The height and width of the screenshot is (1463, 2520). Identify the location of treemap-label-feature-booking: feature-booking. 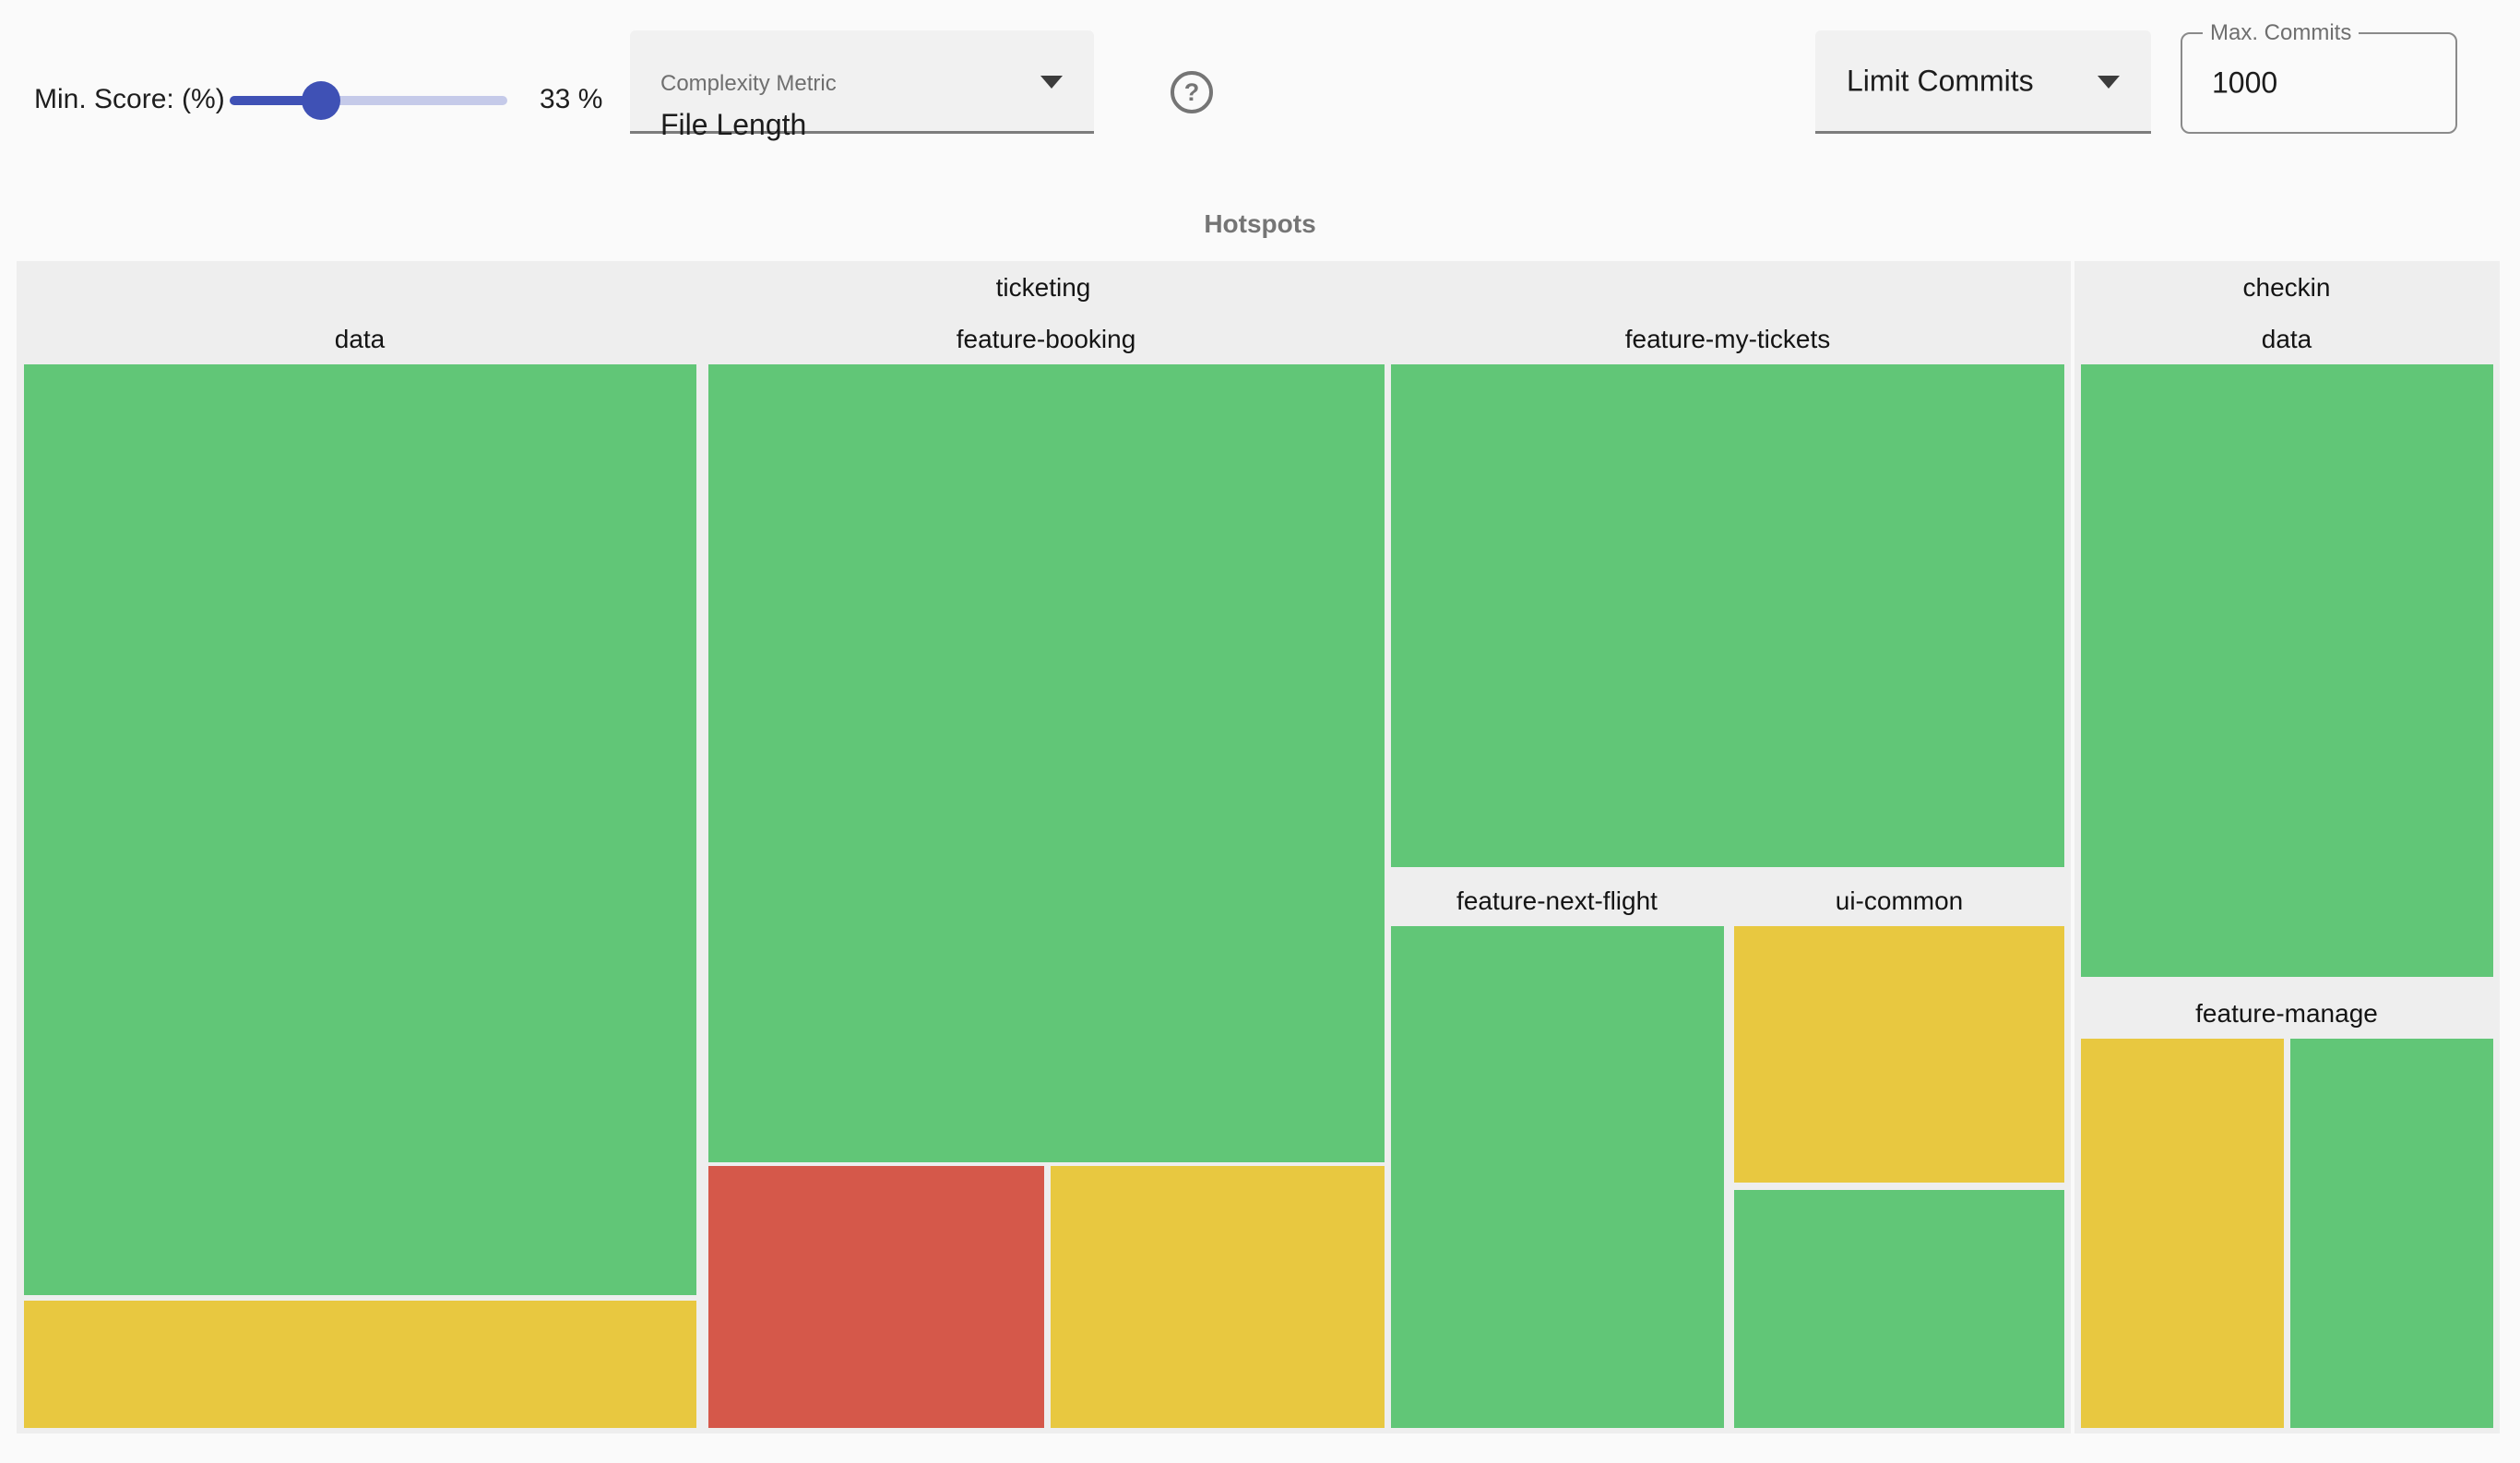
(1046, 339).